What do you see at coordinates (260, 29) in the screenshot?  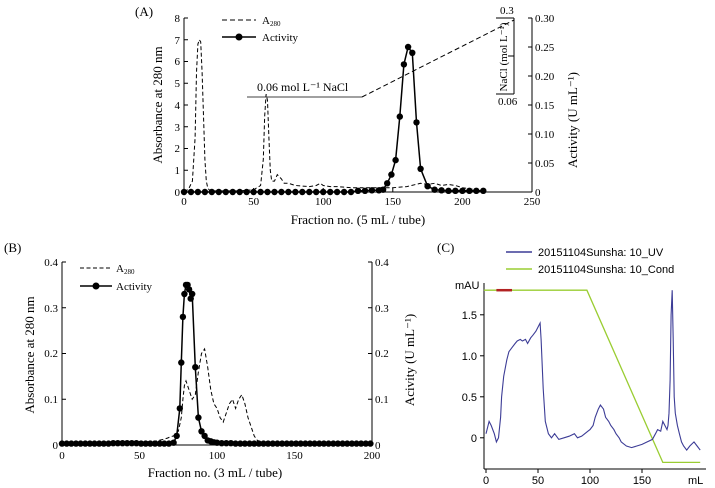 I see `panel-a-legend: A280 Activity` at bounding box center [260, 29].